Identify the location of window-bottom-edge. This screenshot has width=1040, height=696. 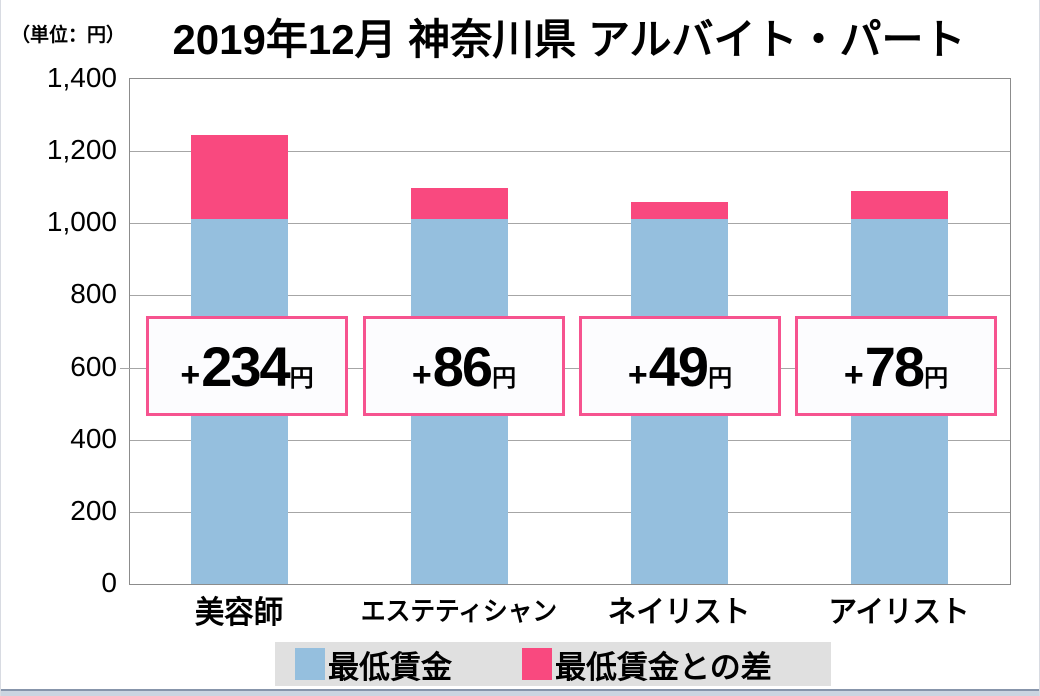
(520, 690).